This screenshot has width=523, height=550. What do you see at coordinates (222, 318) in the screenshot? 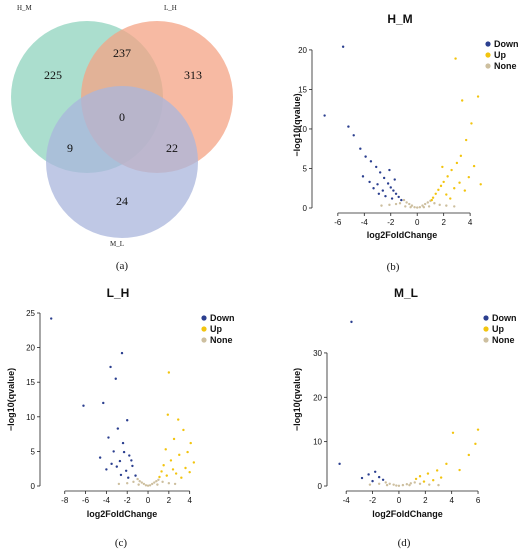
I see `legend-label-down: Down` at bounding box center [222, 318].